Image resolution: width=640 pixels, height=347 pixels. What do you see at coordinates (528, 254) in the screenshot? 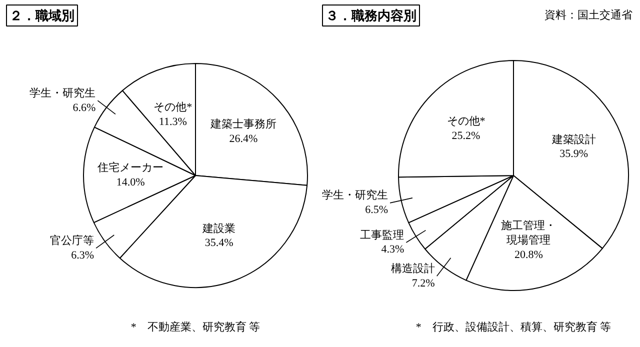
I see `data-label: 20.8%` at bounding box center [528, 254].